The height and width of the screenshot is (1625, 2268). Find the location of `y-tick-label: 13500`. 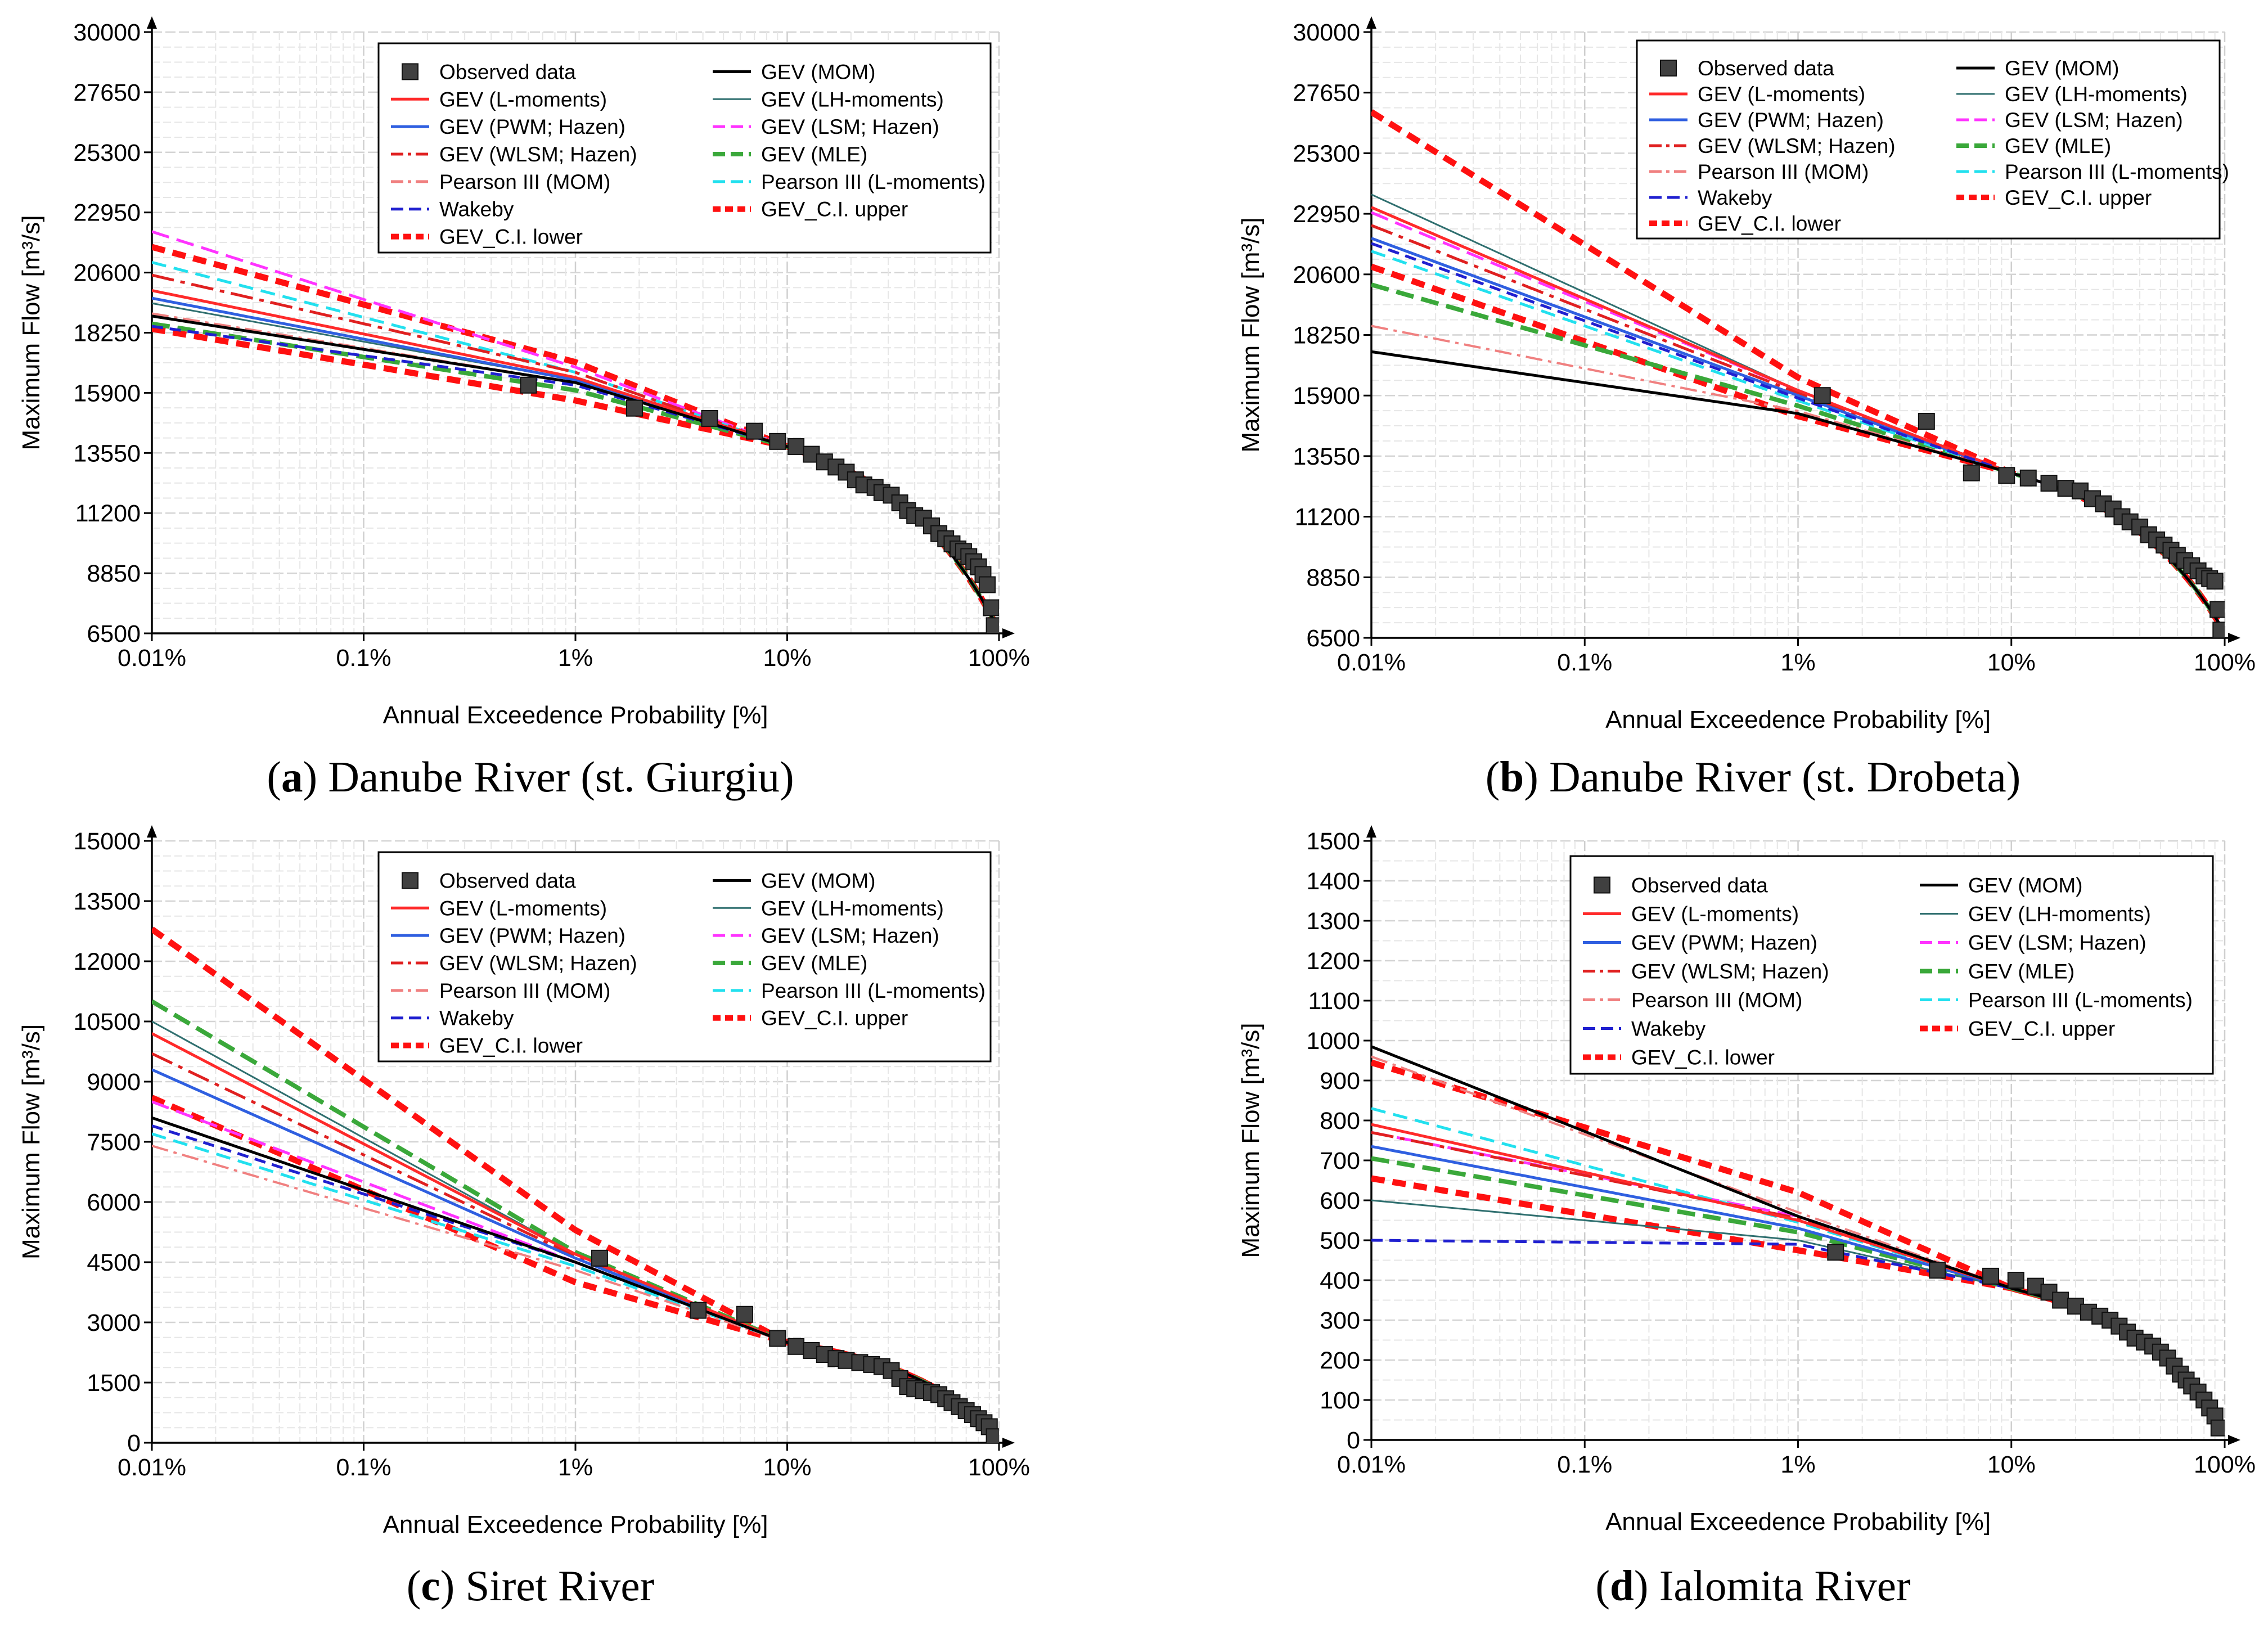

y-tick-label: 13500 is located at coordinates (107, 901).